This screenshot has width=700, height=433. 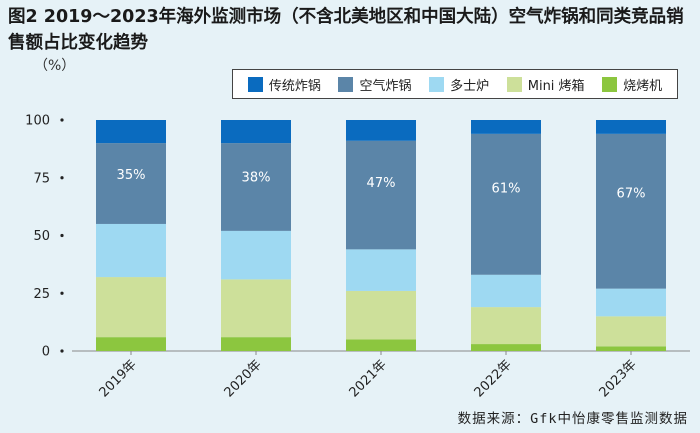 What do you see at coordinates (506, 188) in the screenshot?
I see `data-label: 61%` at bounding box center [506, 188].